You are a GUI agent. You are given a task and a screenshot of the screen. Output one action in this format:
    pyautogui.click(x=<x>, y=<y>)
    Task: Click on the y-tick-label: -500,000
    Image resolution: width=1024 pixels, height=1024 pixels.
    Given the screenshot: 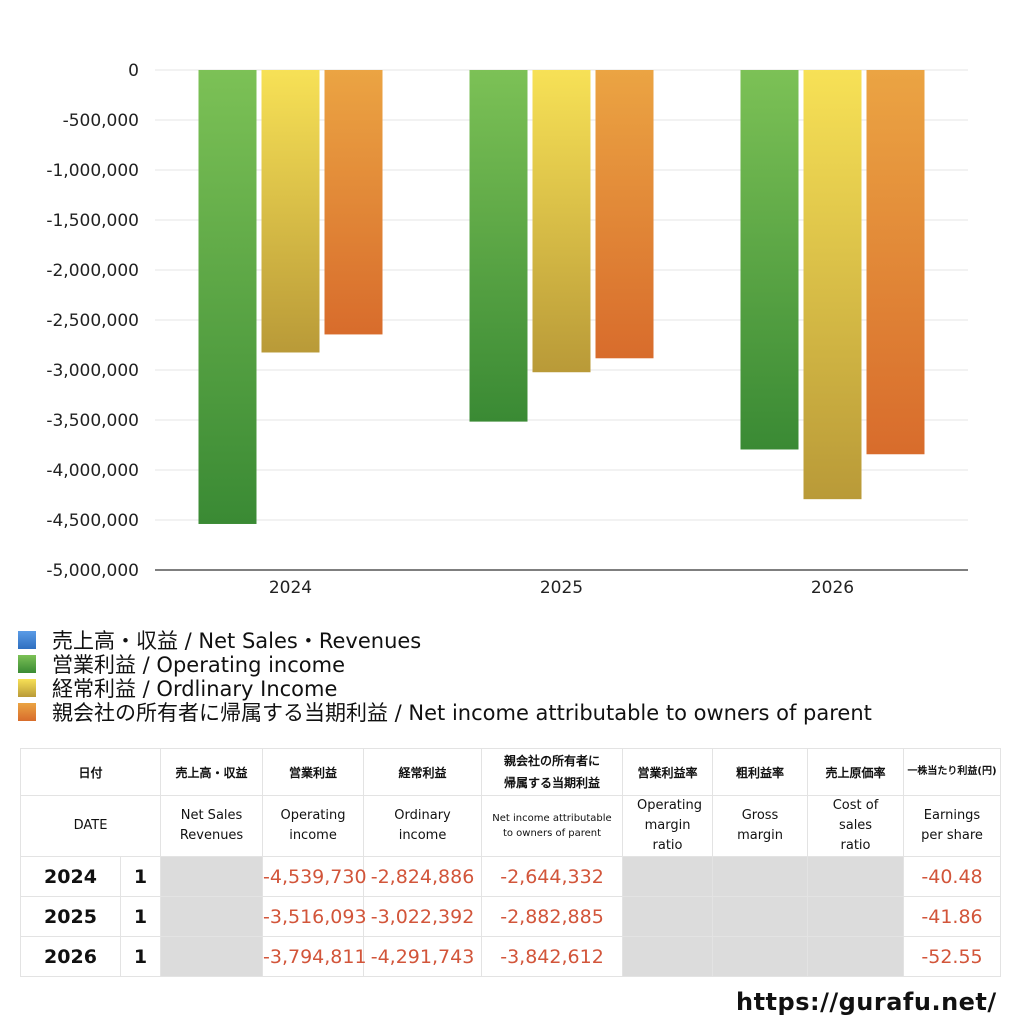 What is the action you would take?
    pyautogui.click(x=101, y=121)
    